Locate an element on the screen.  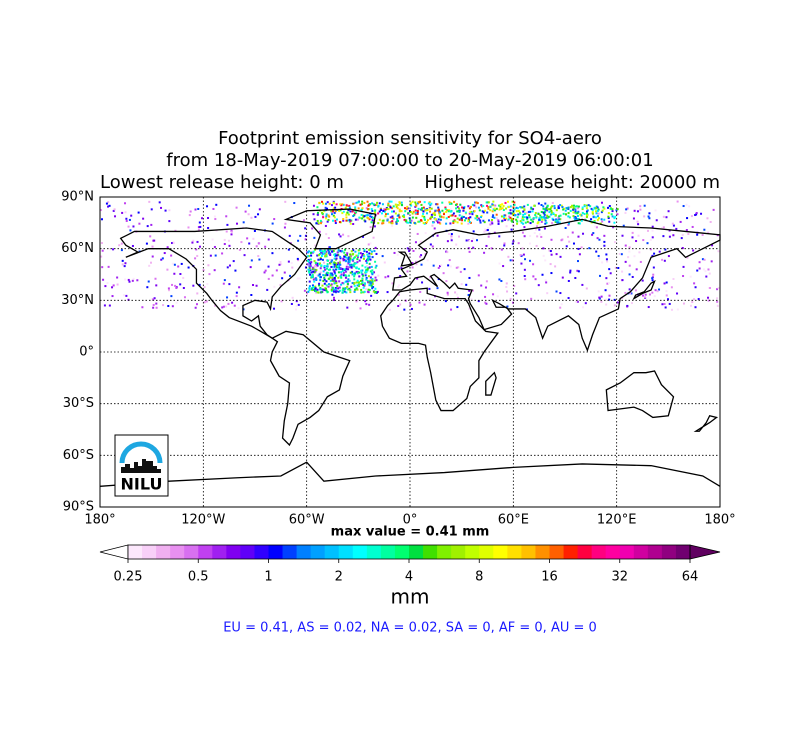
title: Highest release height: 20000 m is located at coordinates (572, 182).